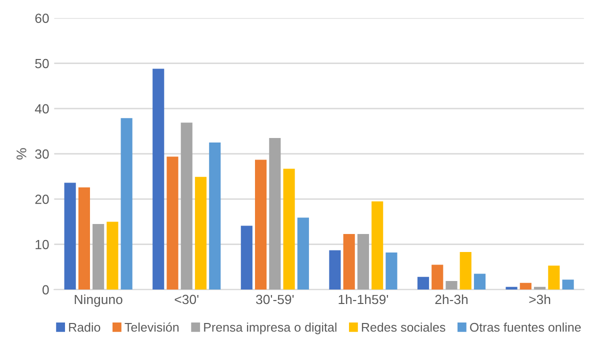  I want to click on y-tick-label: 0, so click(45, 290).